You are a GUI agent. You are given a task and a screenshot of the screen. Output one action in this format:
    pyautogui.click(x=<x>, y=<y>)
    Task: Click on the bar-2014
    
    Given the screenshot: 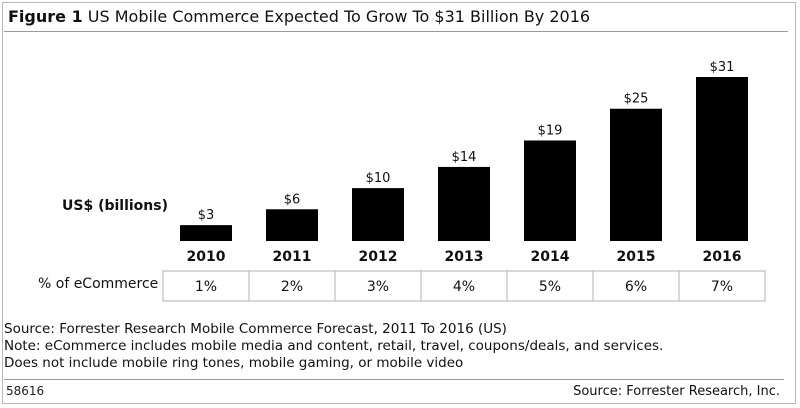 What is the action you would take?
    pyautogui.click(x=550, y=190)
    